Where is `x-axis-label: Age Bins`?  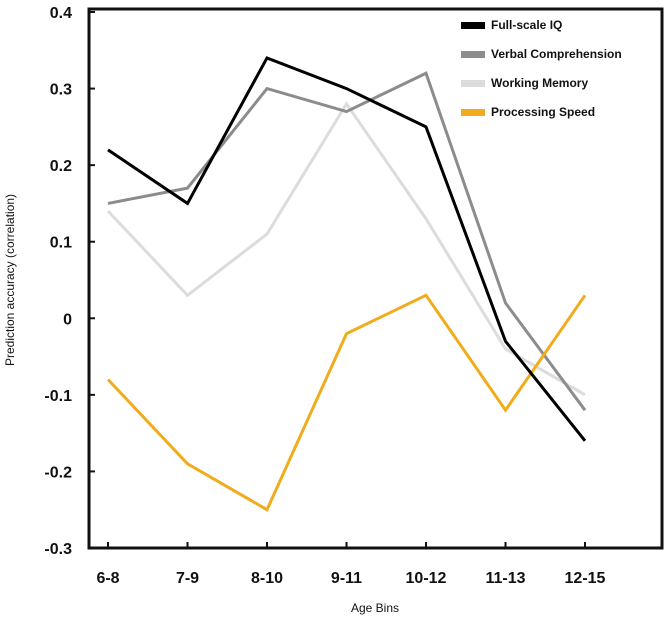 x-axis-label: Age Bins is located at coordinates (375, 608).